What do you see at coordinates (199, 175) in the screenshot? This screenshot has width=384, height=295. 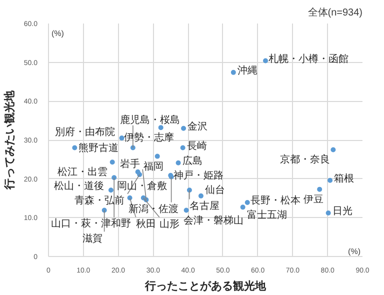 I see `annotation: 神戸・姫路` at bounding box center [199, 175].